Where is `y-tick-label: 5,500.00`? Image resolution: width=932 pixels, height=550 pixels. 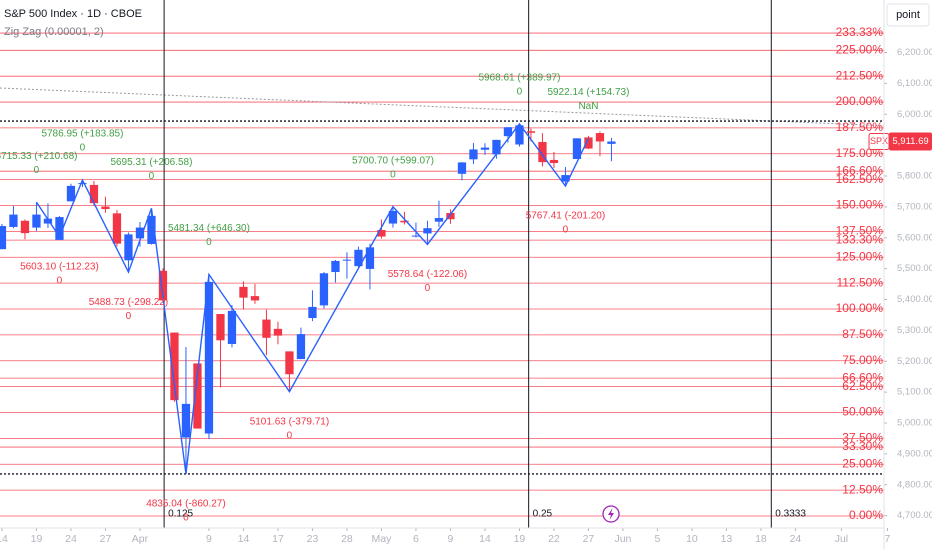 y-tick-label: 5,500.00 is located at coordinates (914, 268).